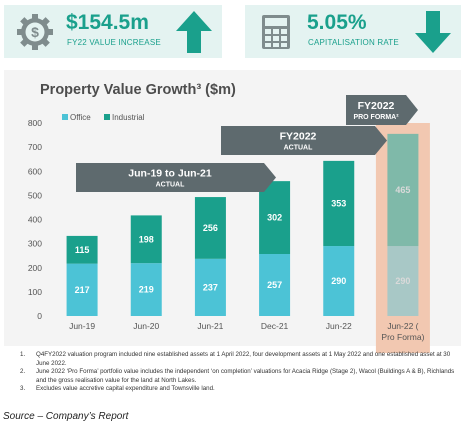 Image resolution: width=465 pixels, height=432 pixels. I want to click on legend-item-industrial: Industrial, so click(124, 117).